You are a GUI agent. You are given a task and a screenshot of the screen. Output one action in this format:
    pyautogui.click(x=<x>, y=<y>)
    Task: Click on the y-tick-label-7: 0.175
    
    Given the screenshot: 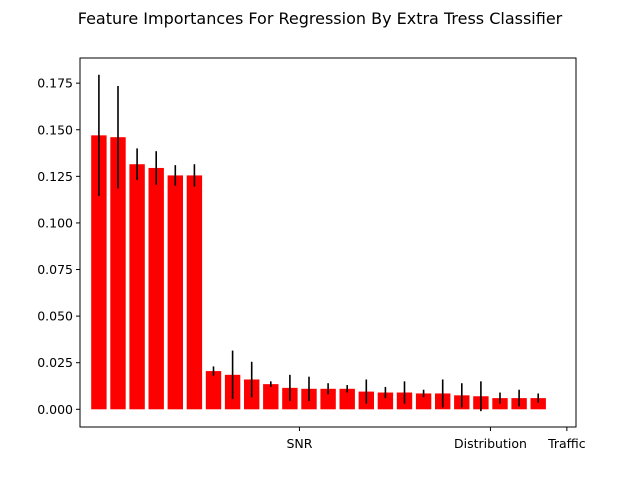 What is the action you would take?
    pyautogui.click(x=55, y=83)
    